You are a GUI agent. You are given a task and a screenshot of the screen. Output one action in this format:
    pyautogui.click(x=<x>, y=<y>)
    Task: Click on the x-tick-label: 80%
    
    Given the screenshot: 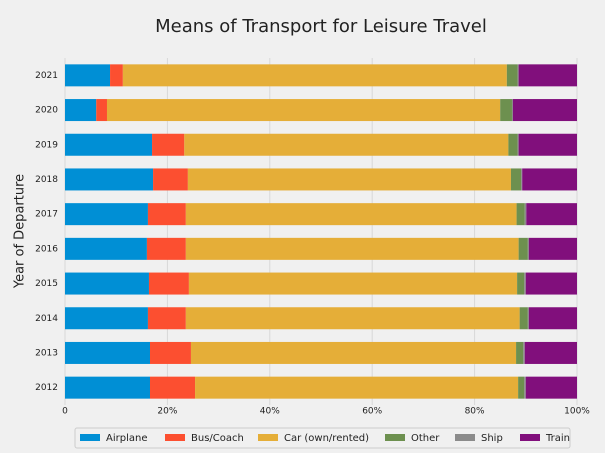 What is the action you would take?
    pyautogui.click(x=475, y=412)
    